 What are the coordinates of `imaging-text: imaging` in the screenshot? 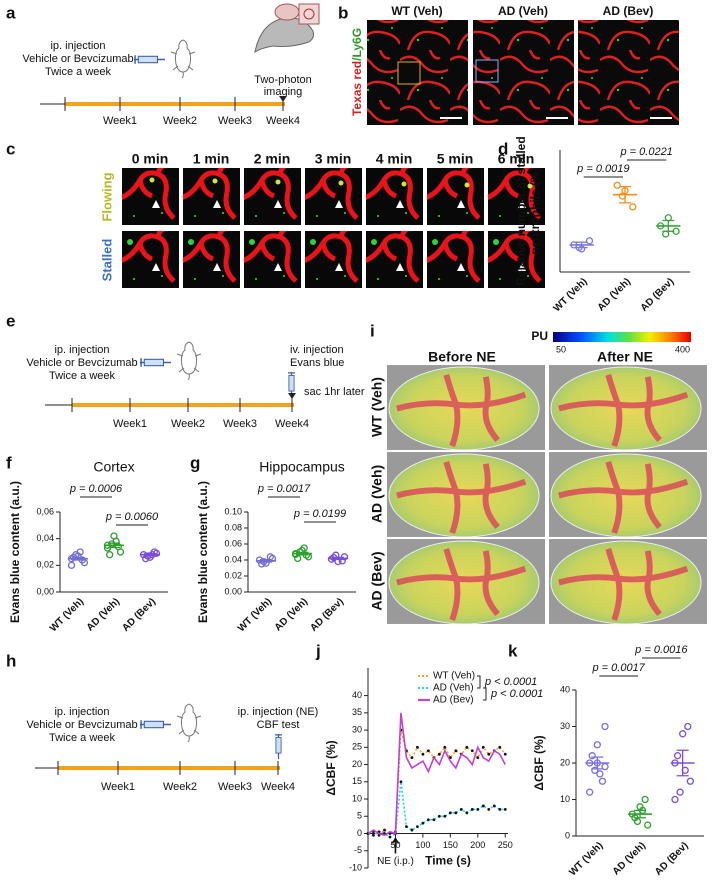 It's located at (283, 92).